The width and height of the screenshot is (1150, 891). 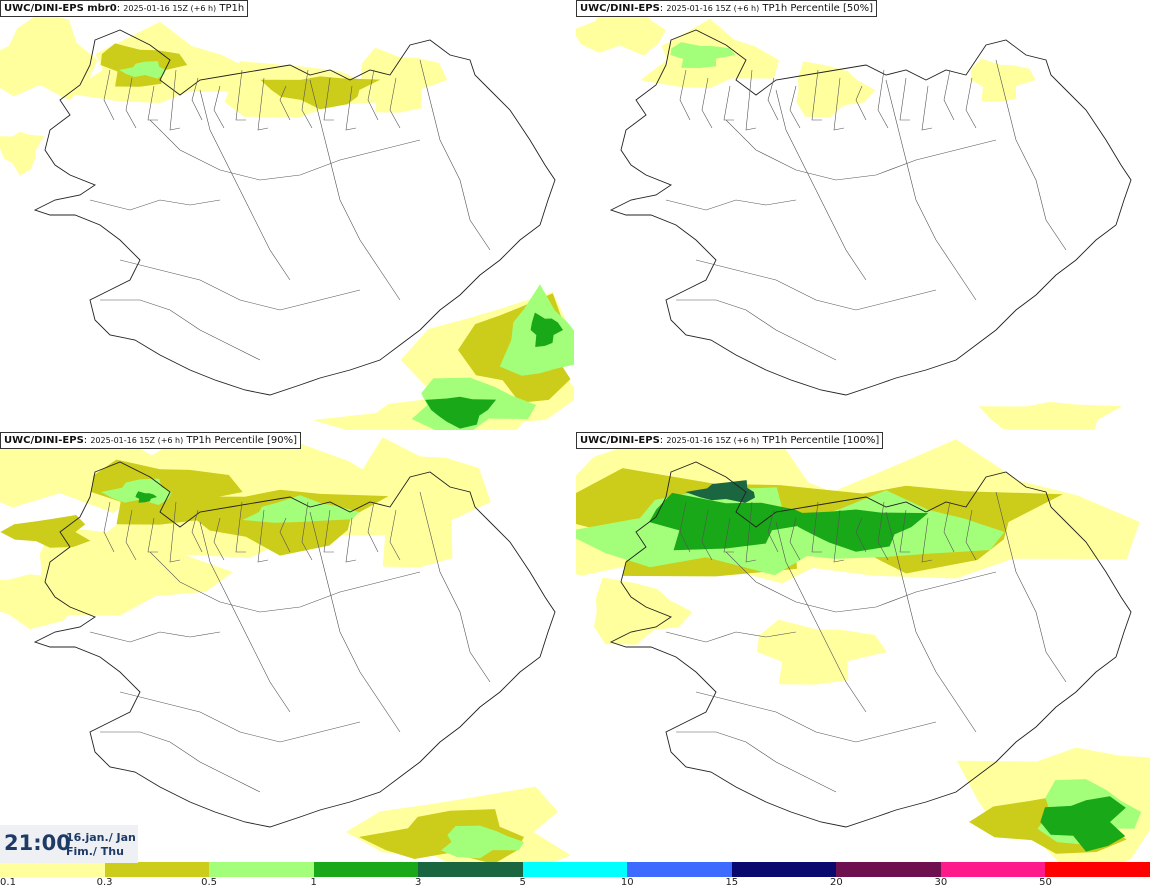 What do you see at coordinates (836, 882) in the screenshot?
I see `legend-label: 20` at bounding box center [836, 882].